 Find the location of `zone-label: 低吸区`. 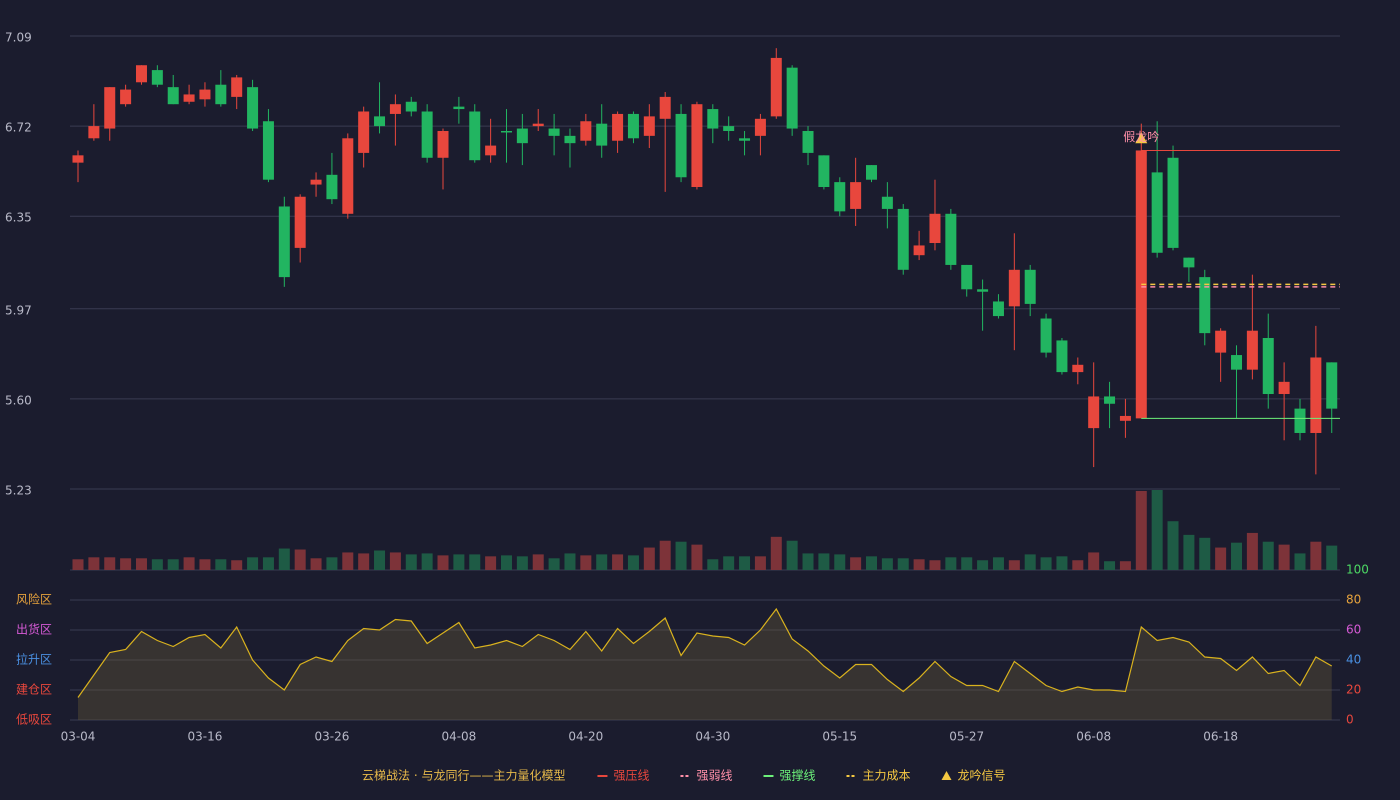

zone-label: 低吸区 is located at coordinates (34, 720).